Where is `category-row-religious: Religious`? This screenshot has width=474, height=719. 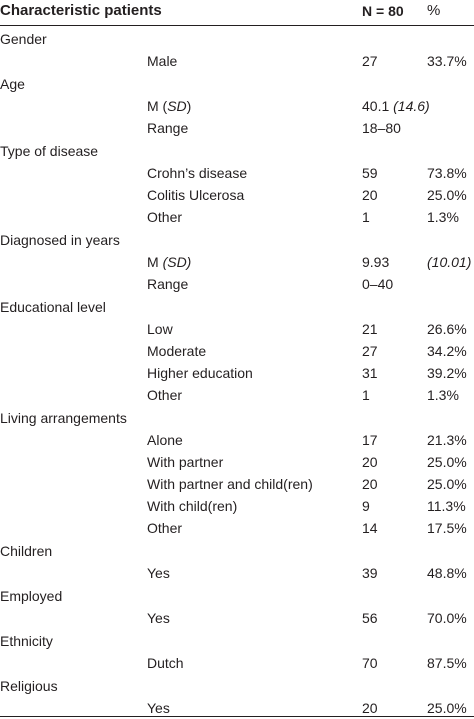 category-row-religious: Religious is located at coordinates (237, 686).